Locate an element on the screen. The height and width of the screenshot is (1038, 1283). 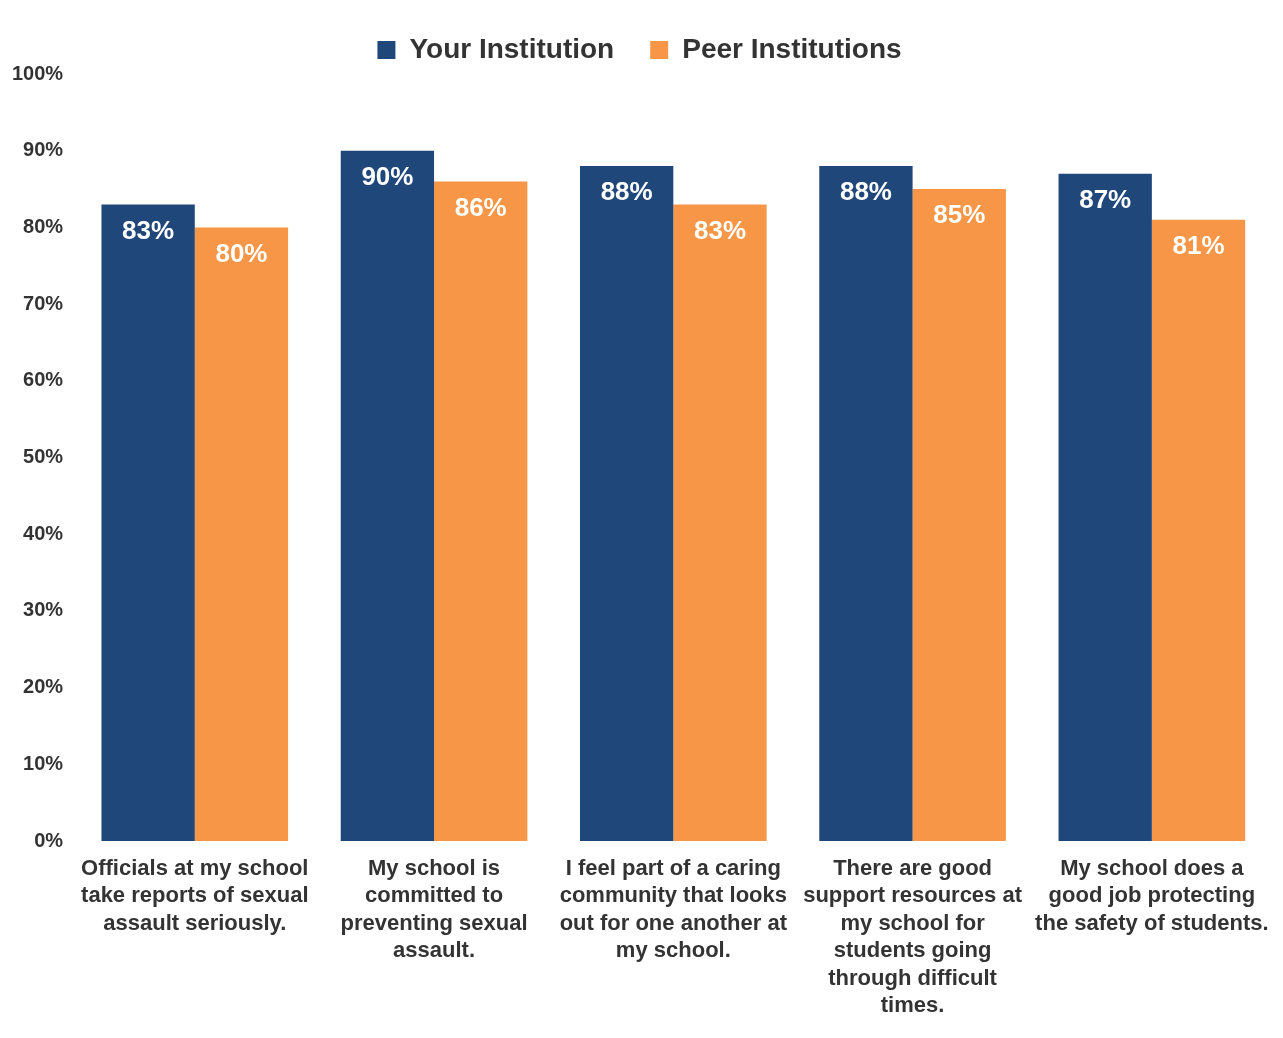
data-label: 80% is located at coordinates (241, 252).